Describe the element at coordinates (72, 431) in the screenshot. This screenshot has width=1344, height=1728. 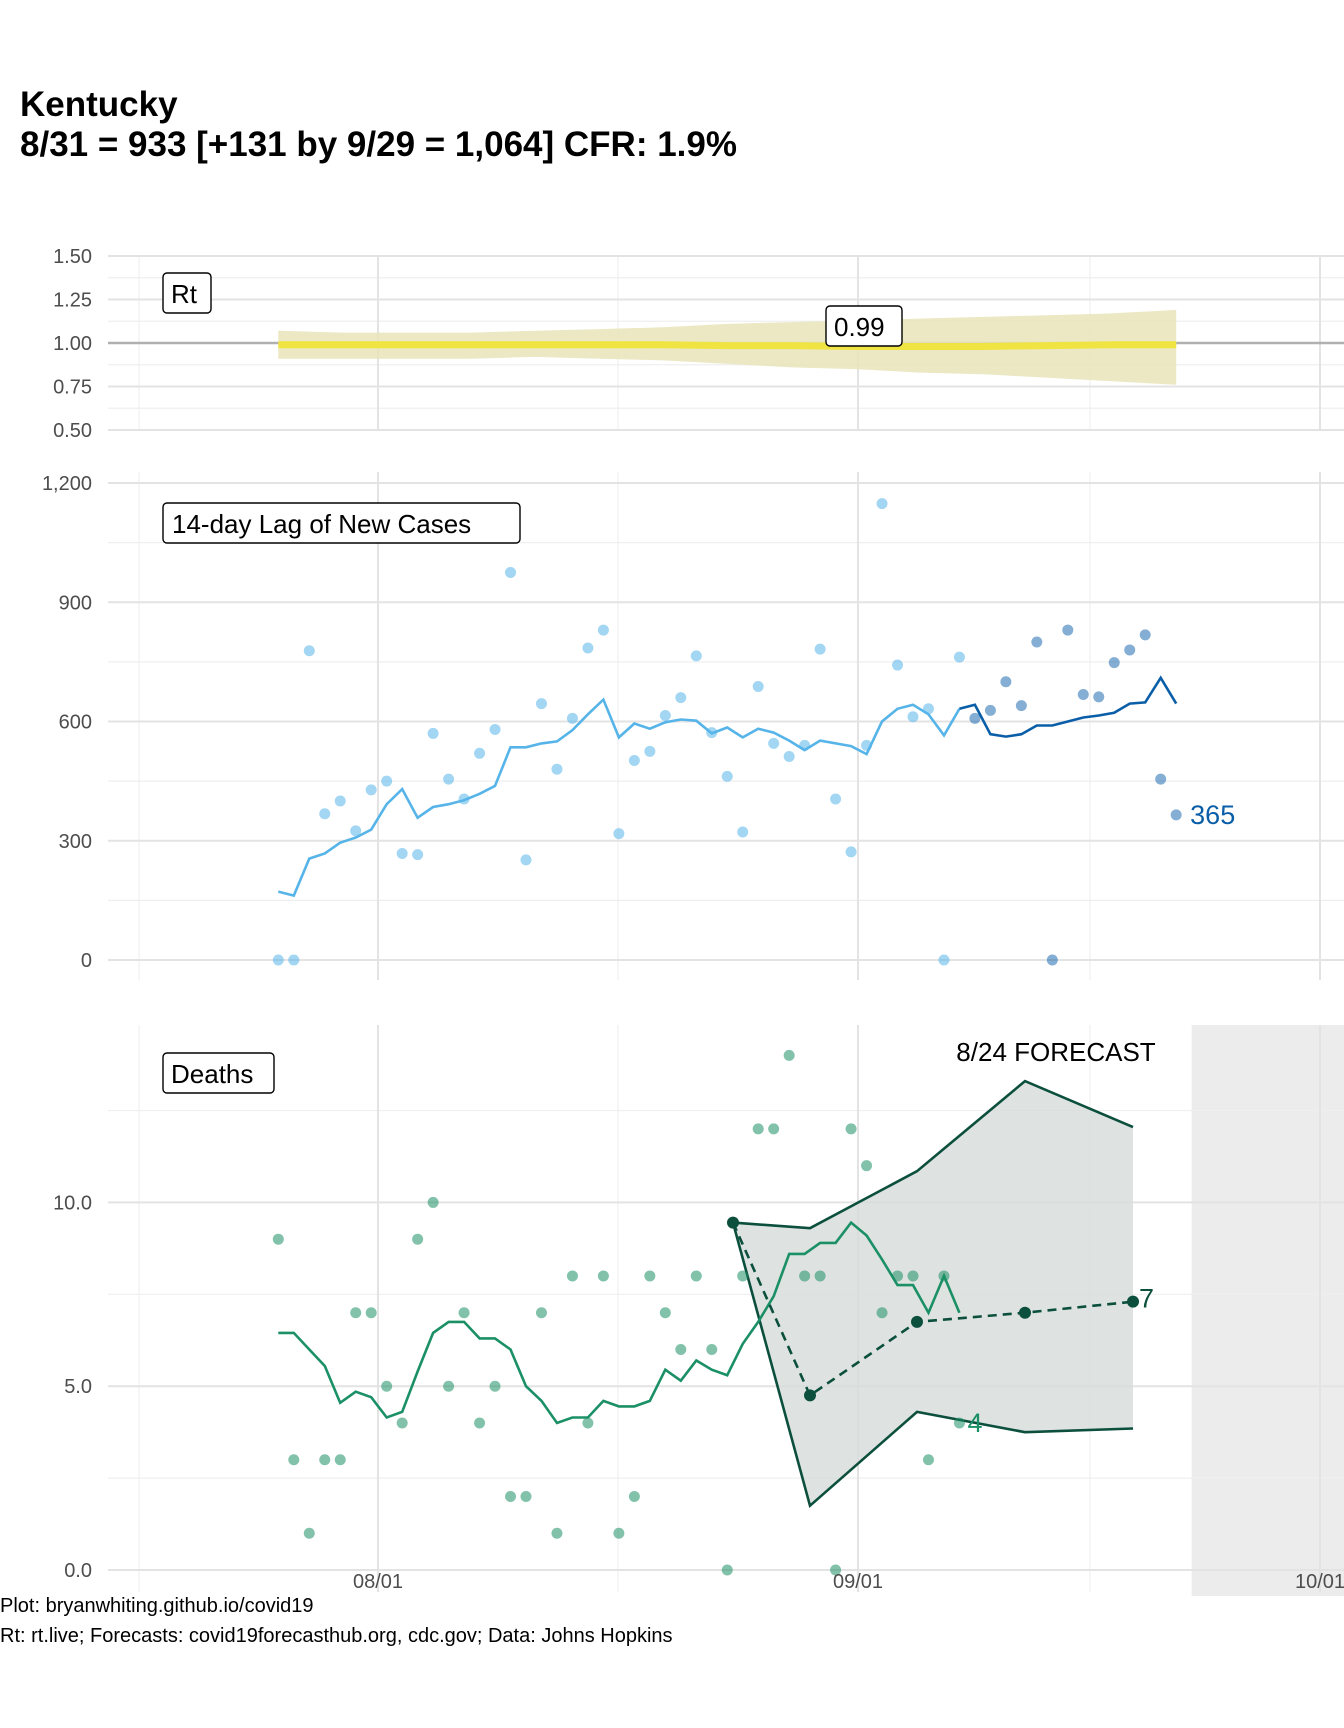
I see `y-tick-label: 0.50` at that location.